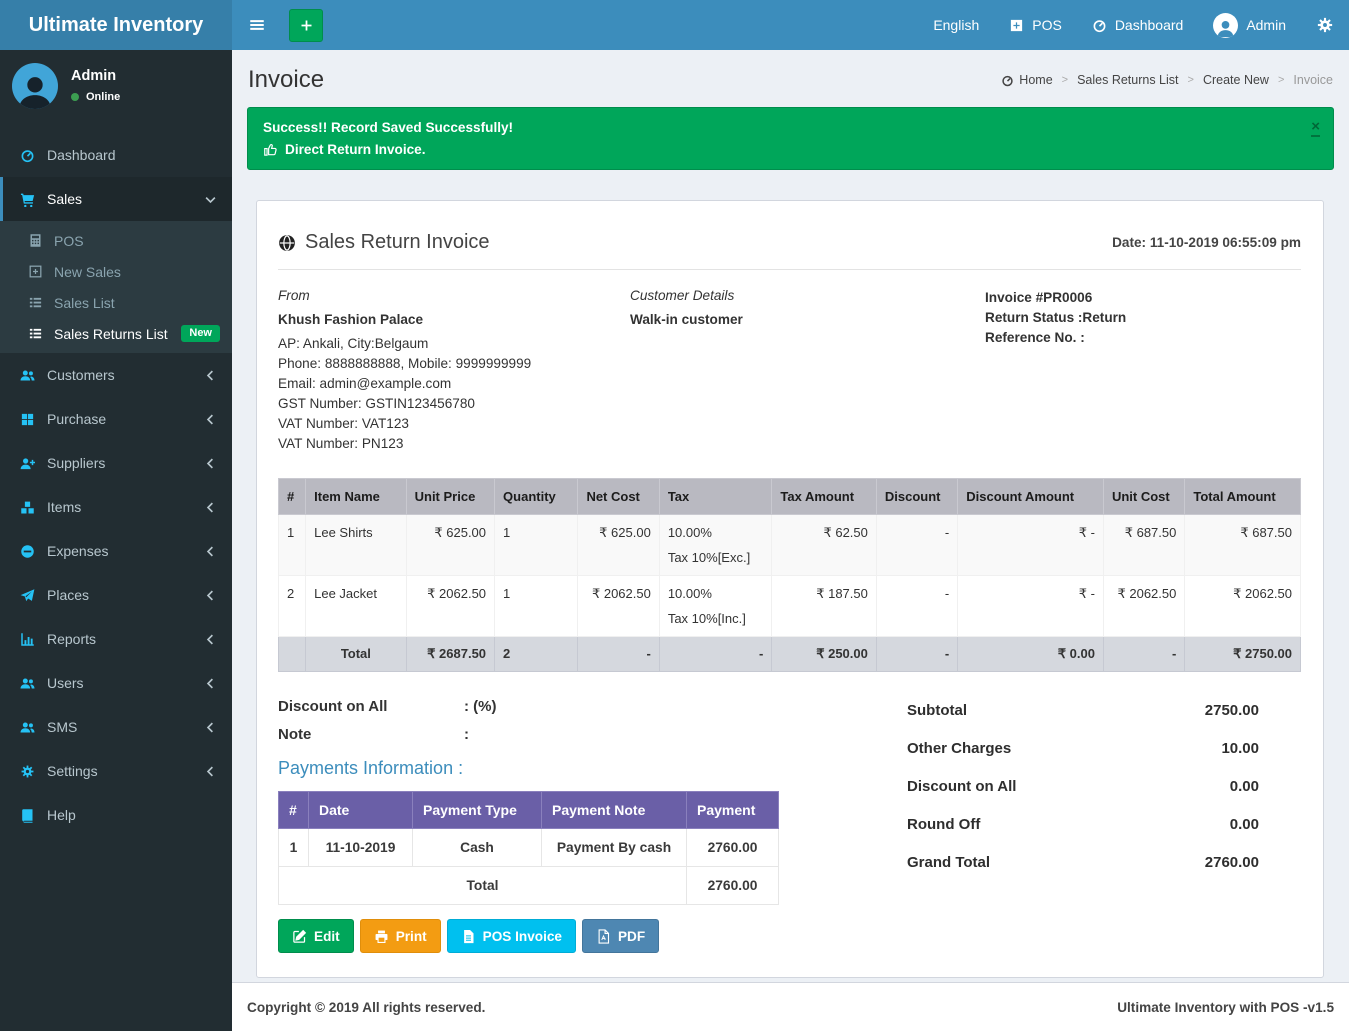  What do you see at coordinates (77, 419) in the screenshot?
I see `sidebar-item-label: Purchase` at bounding box center [77, 419].